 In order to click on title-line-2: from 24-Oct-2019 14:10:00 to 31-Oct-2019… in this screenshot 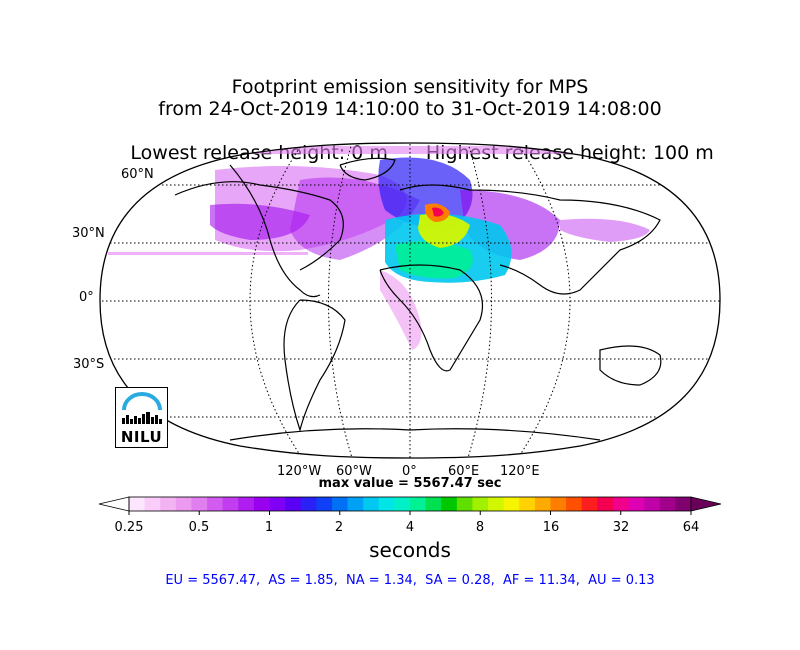, I will do `click(410, 109)`.